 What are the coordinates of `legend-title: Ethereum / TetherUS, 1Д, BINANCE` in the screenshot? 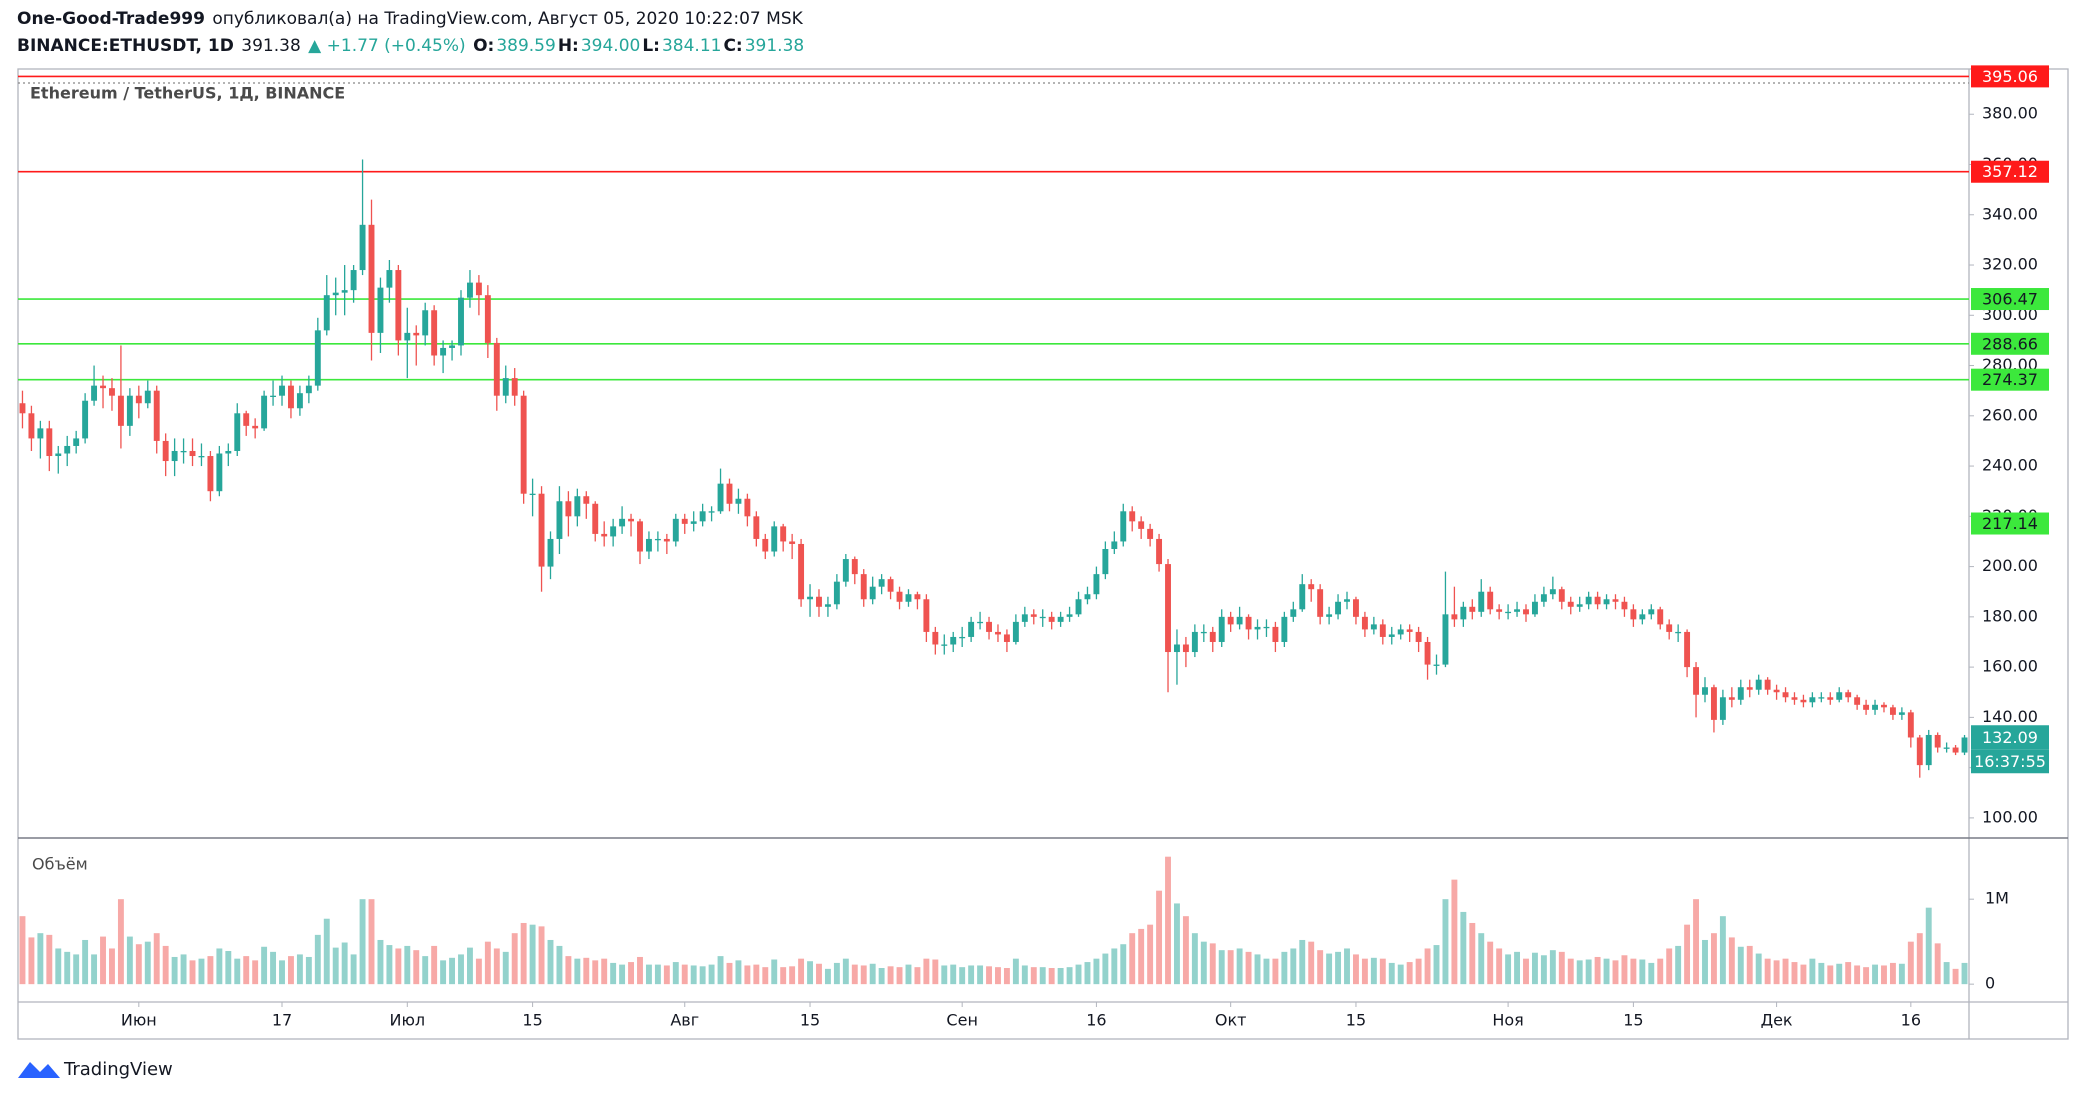 It's located at (187, 93).